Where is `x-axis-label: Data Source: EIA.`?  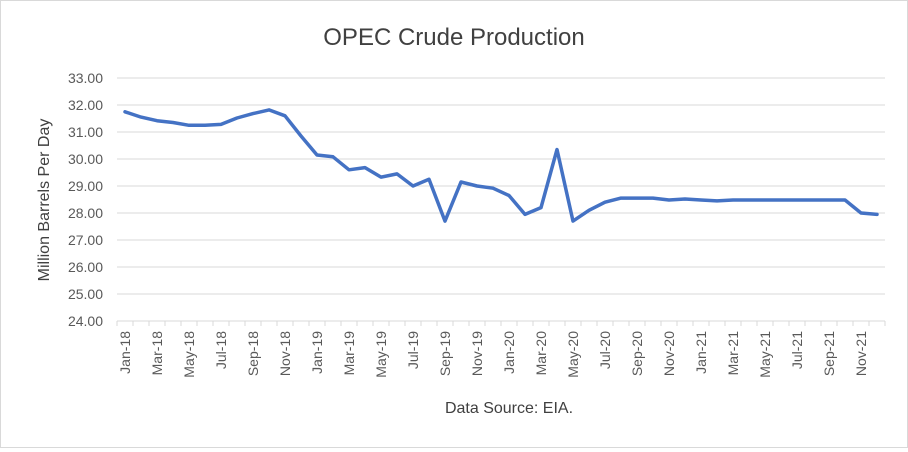
x-axis-label: Data Source: EIA. is located at coordinates (509, 408).